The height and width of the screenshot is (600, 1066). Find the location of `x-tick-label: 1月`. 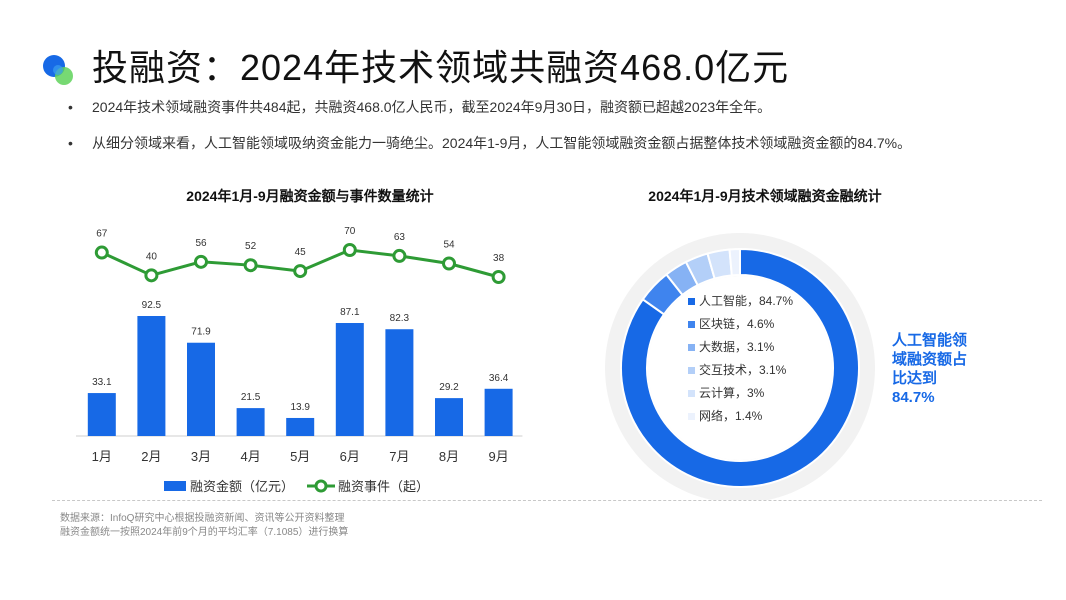

x-tick-label: 1月 is located at coordinates (102, 456).